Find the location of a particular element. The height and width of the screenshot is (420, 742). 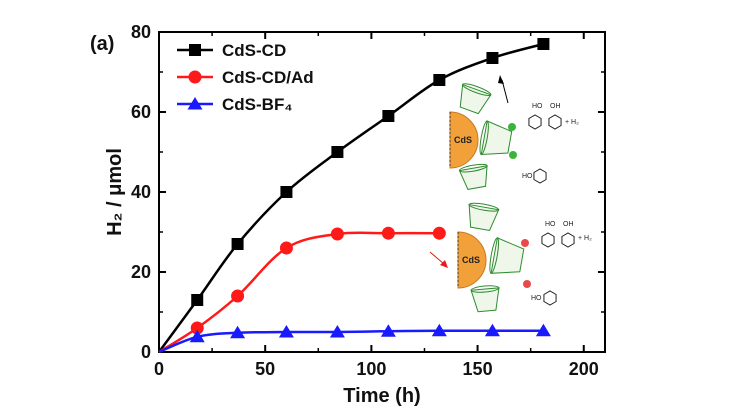

y-tick-label: 60 is located at coordinates (141, 112).